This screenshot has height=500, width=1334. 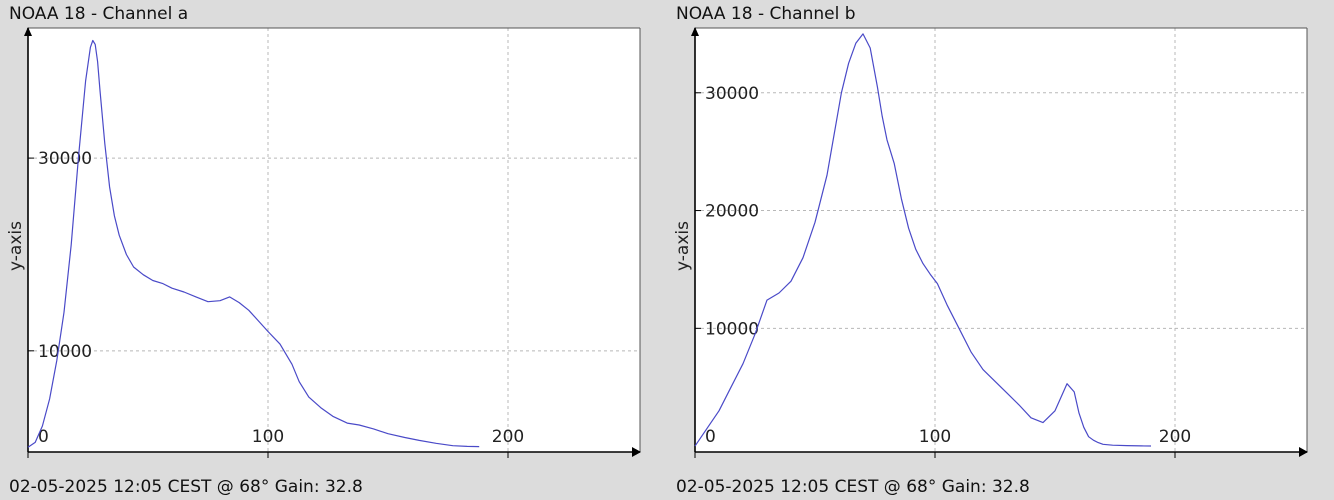 What do you see at coordinates (766, 14) in the screenshot?
I see `chart-title: NOAA 18 - Channel b` at bounding box center [766, 14].